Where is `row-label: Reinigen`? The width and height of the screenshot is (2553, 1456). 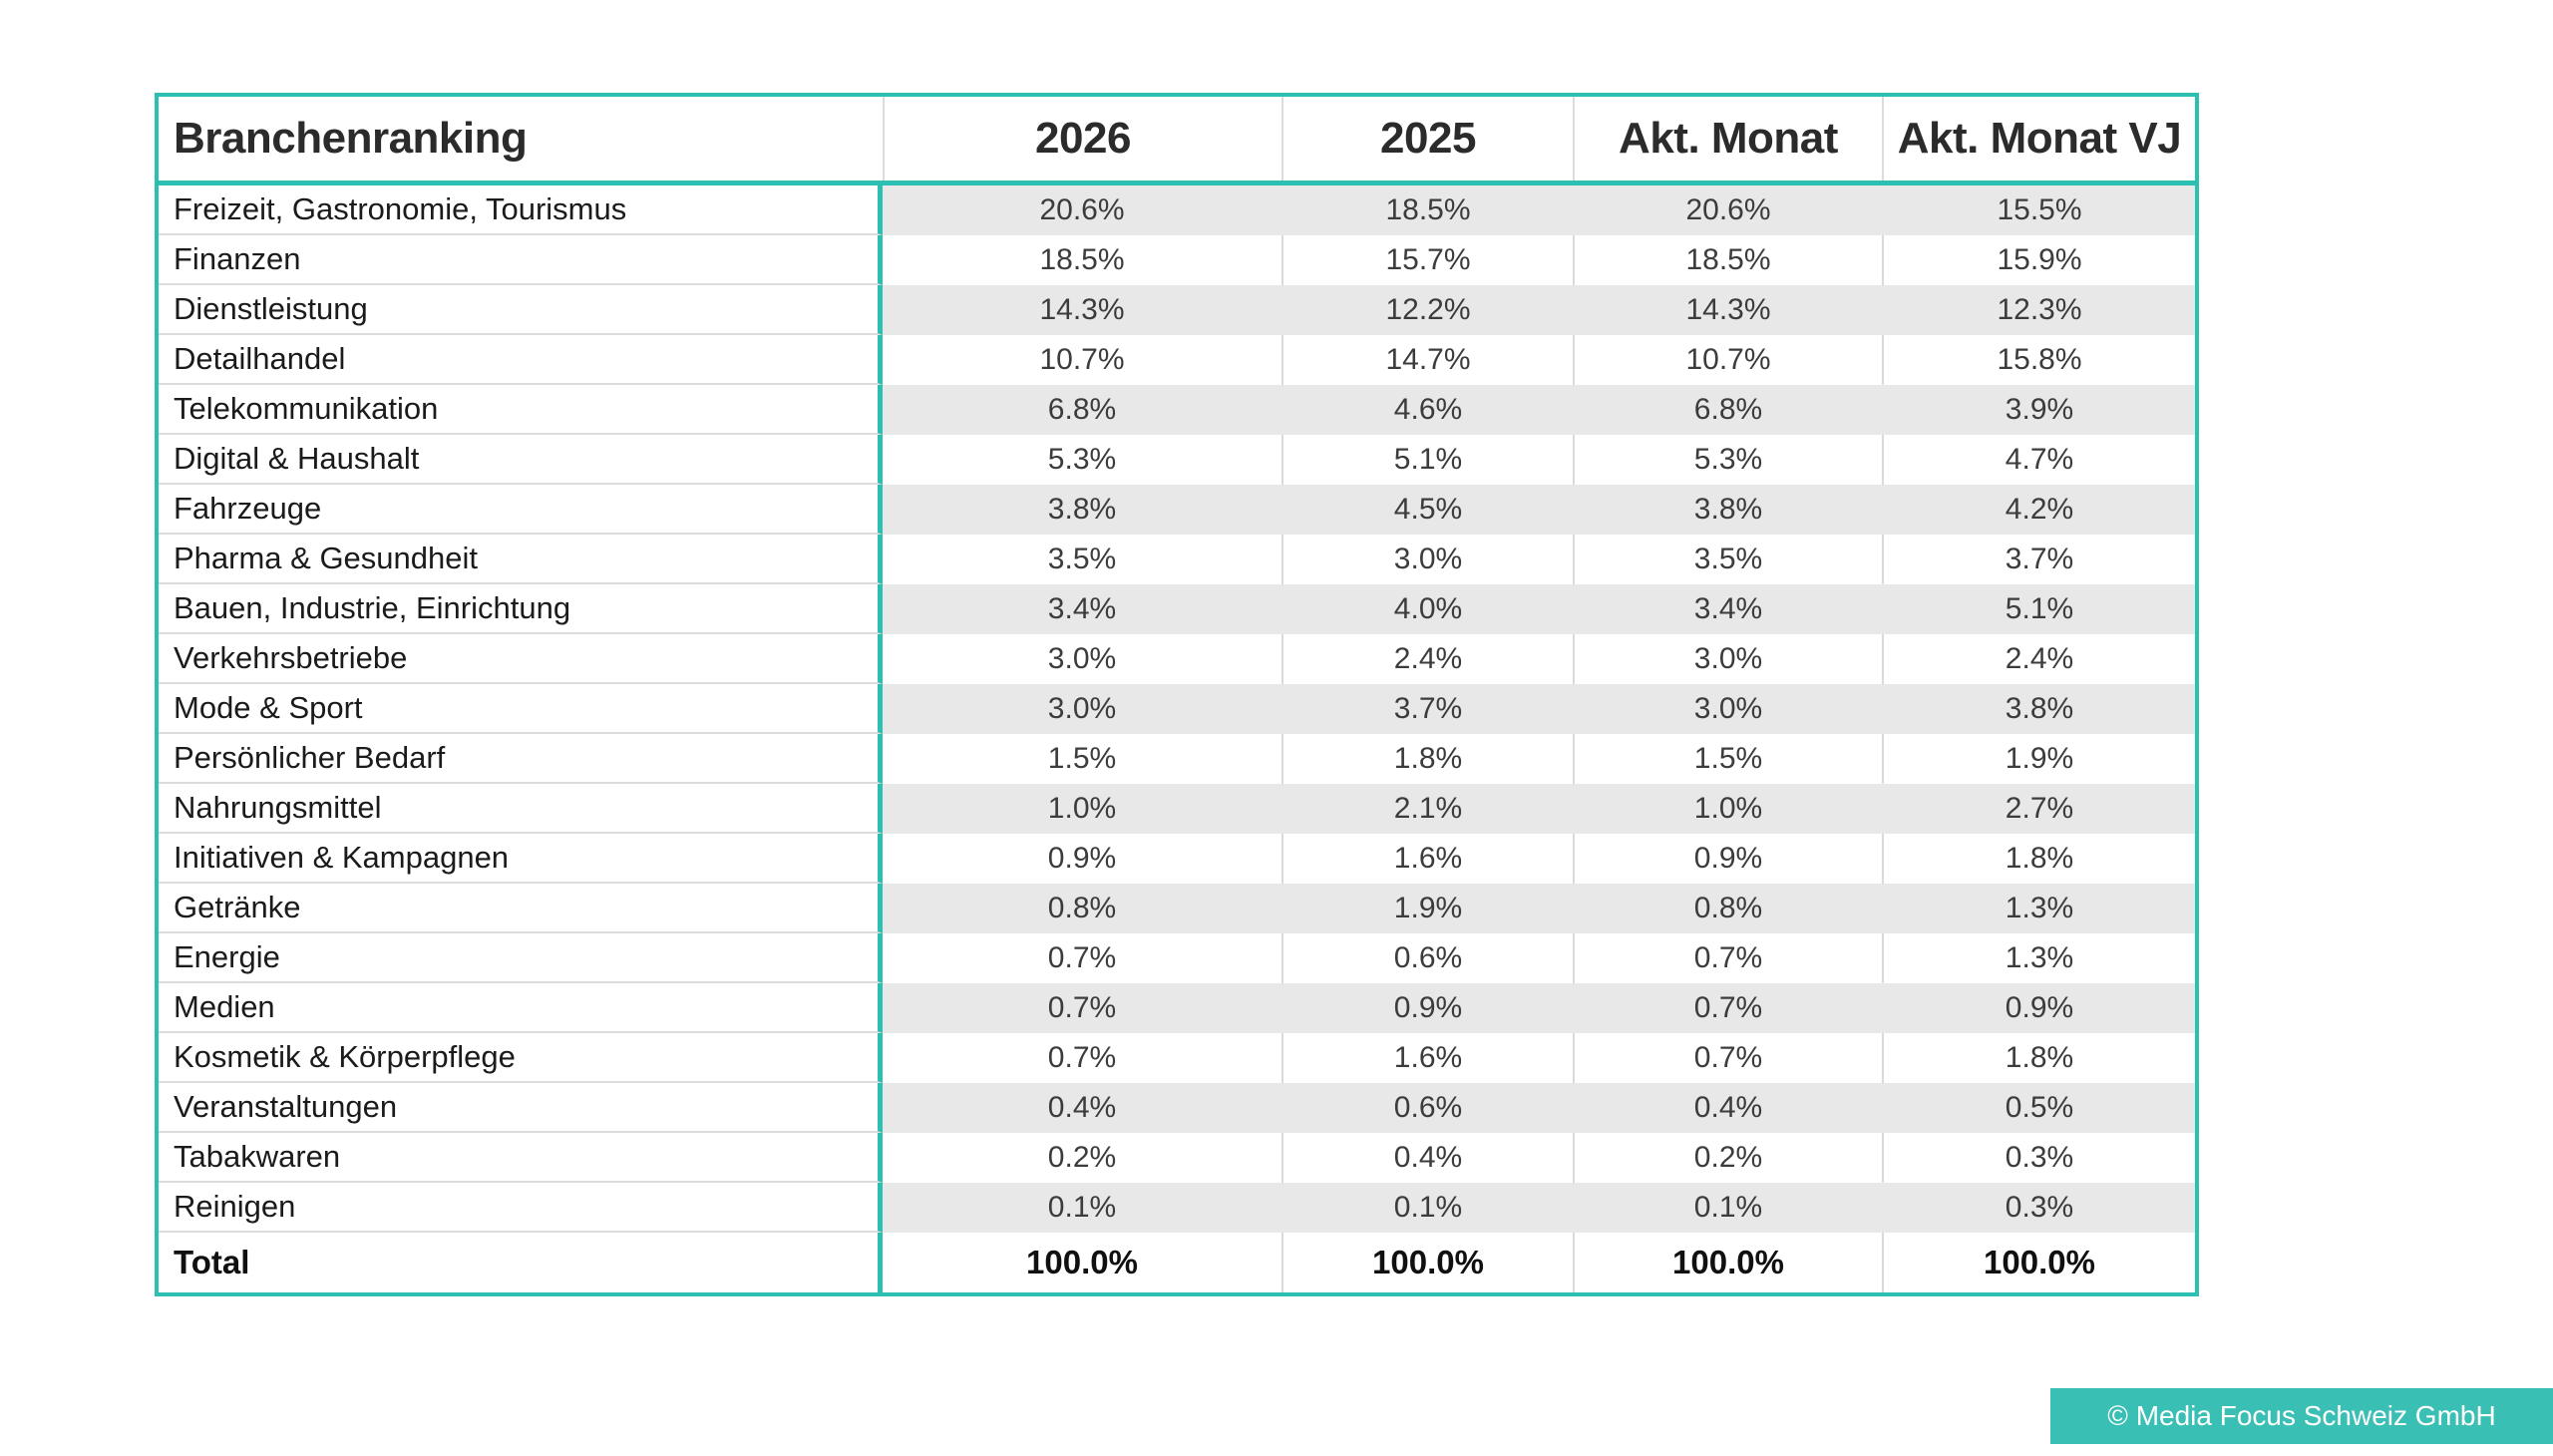
row-label: Reinigen is located at coordinates (521, 1208).